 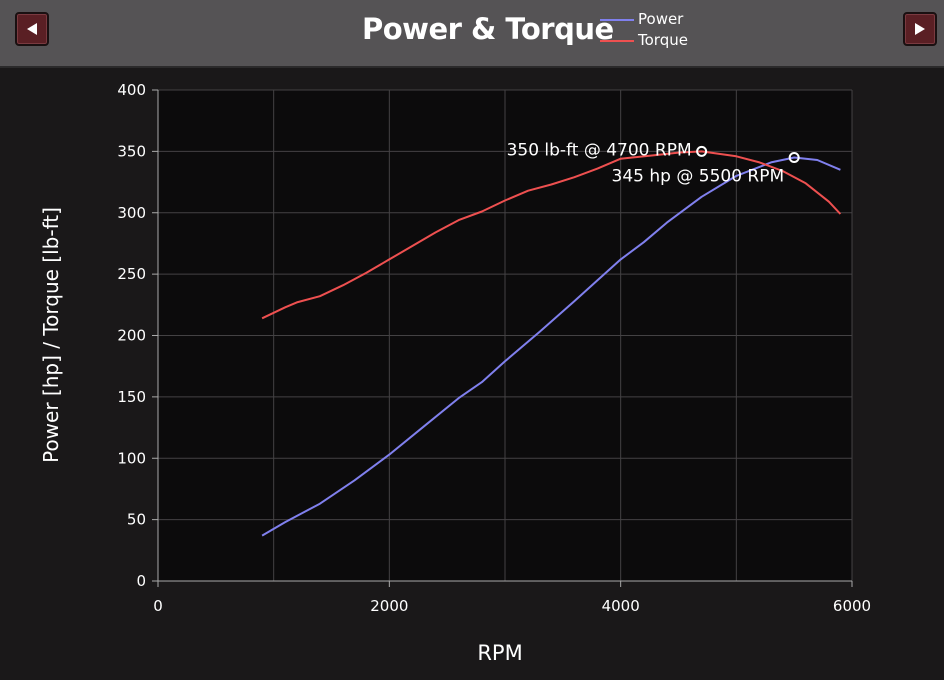 What do you see at coordinates (131, 90) in the screenshot?
I see `y-tick-label: 400` at bounding box center [131, 90].